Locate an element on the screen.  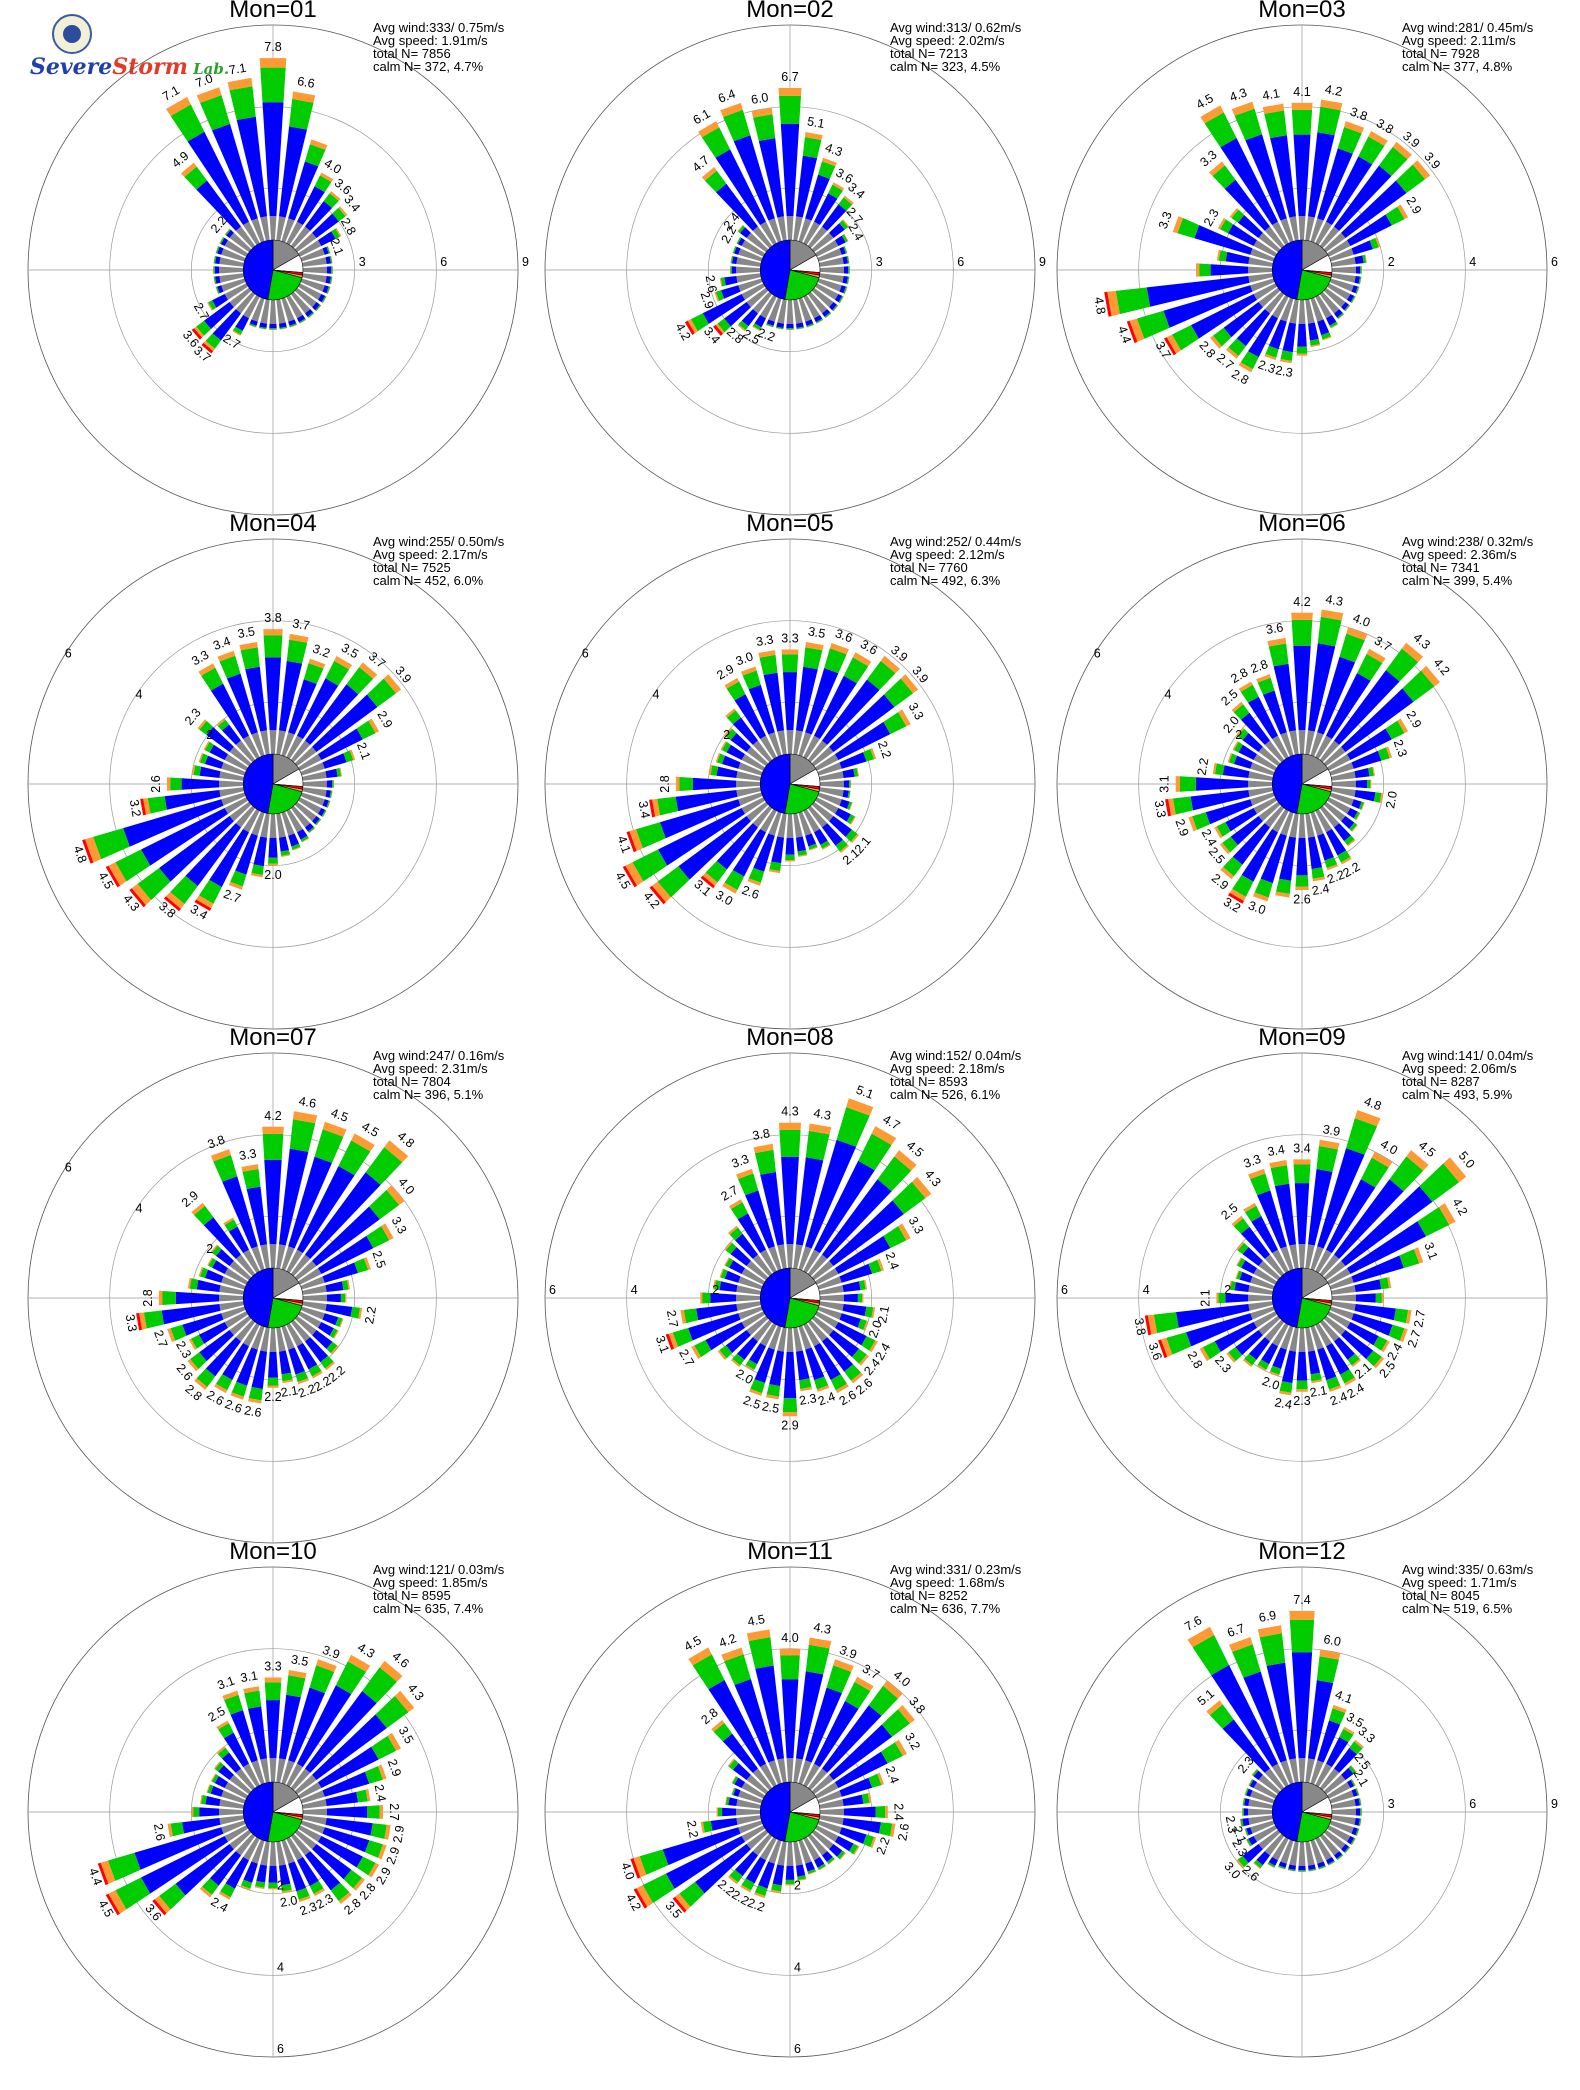
stat-line: Avg speed: 1.91m/s is located at coordinates (430, 40).